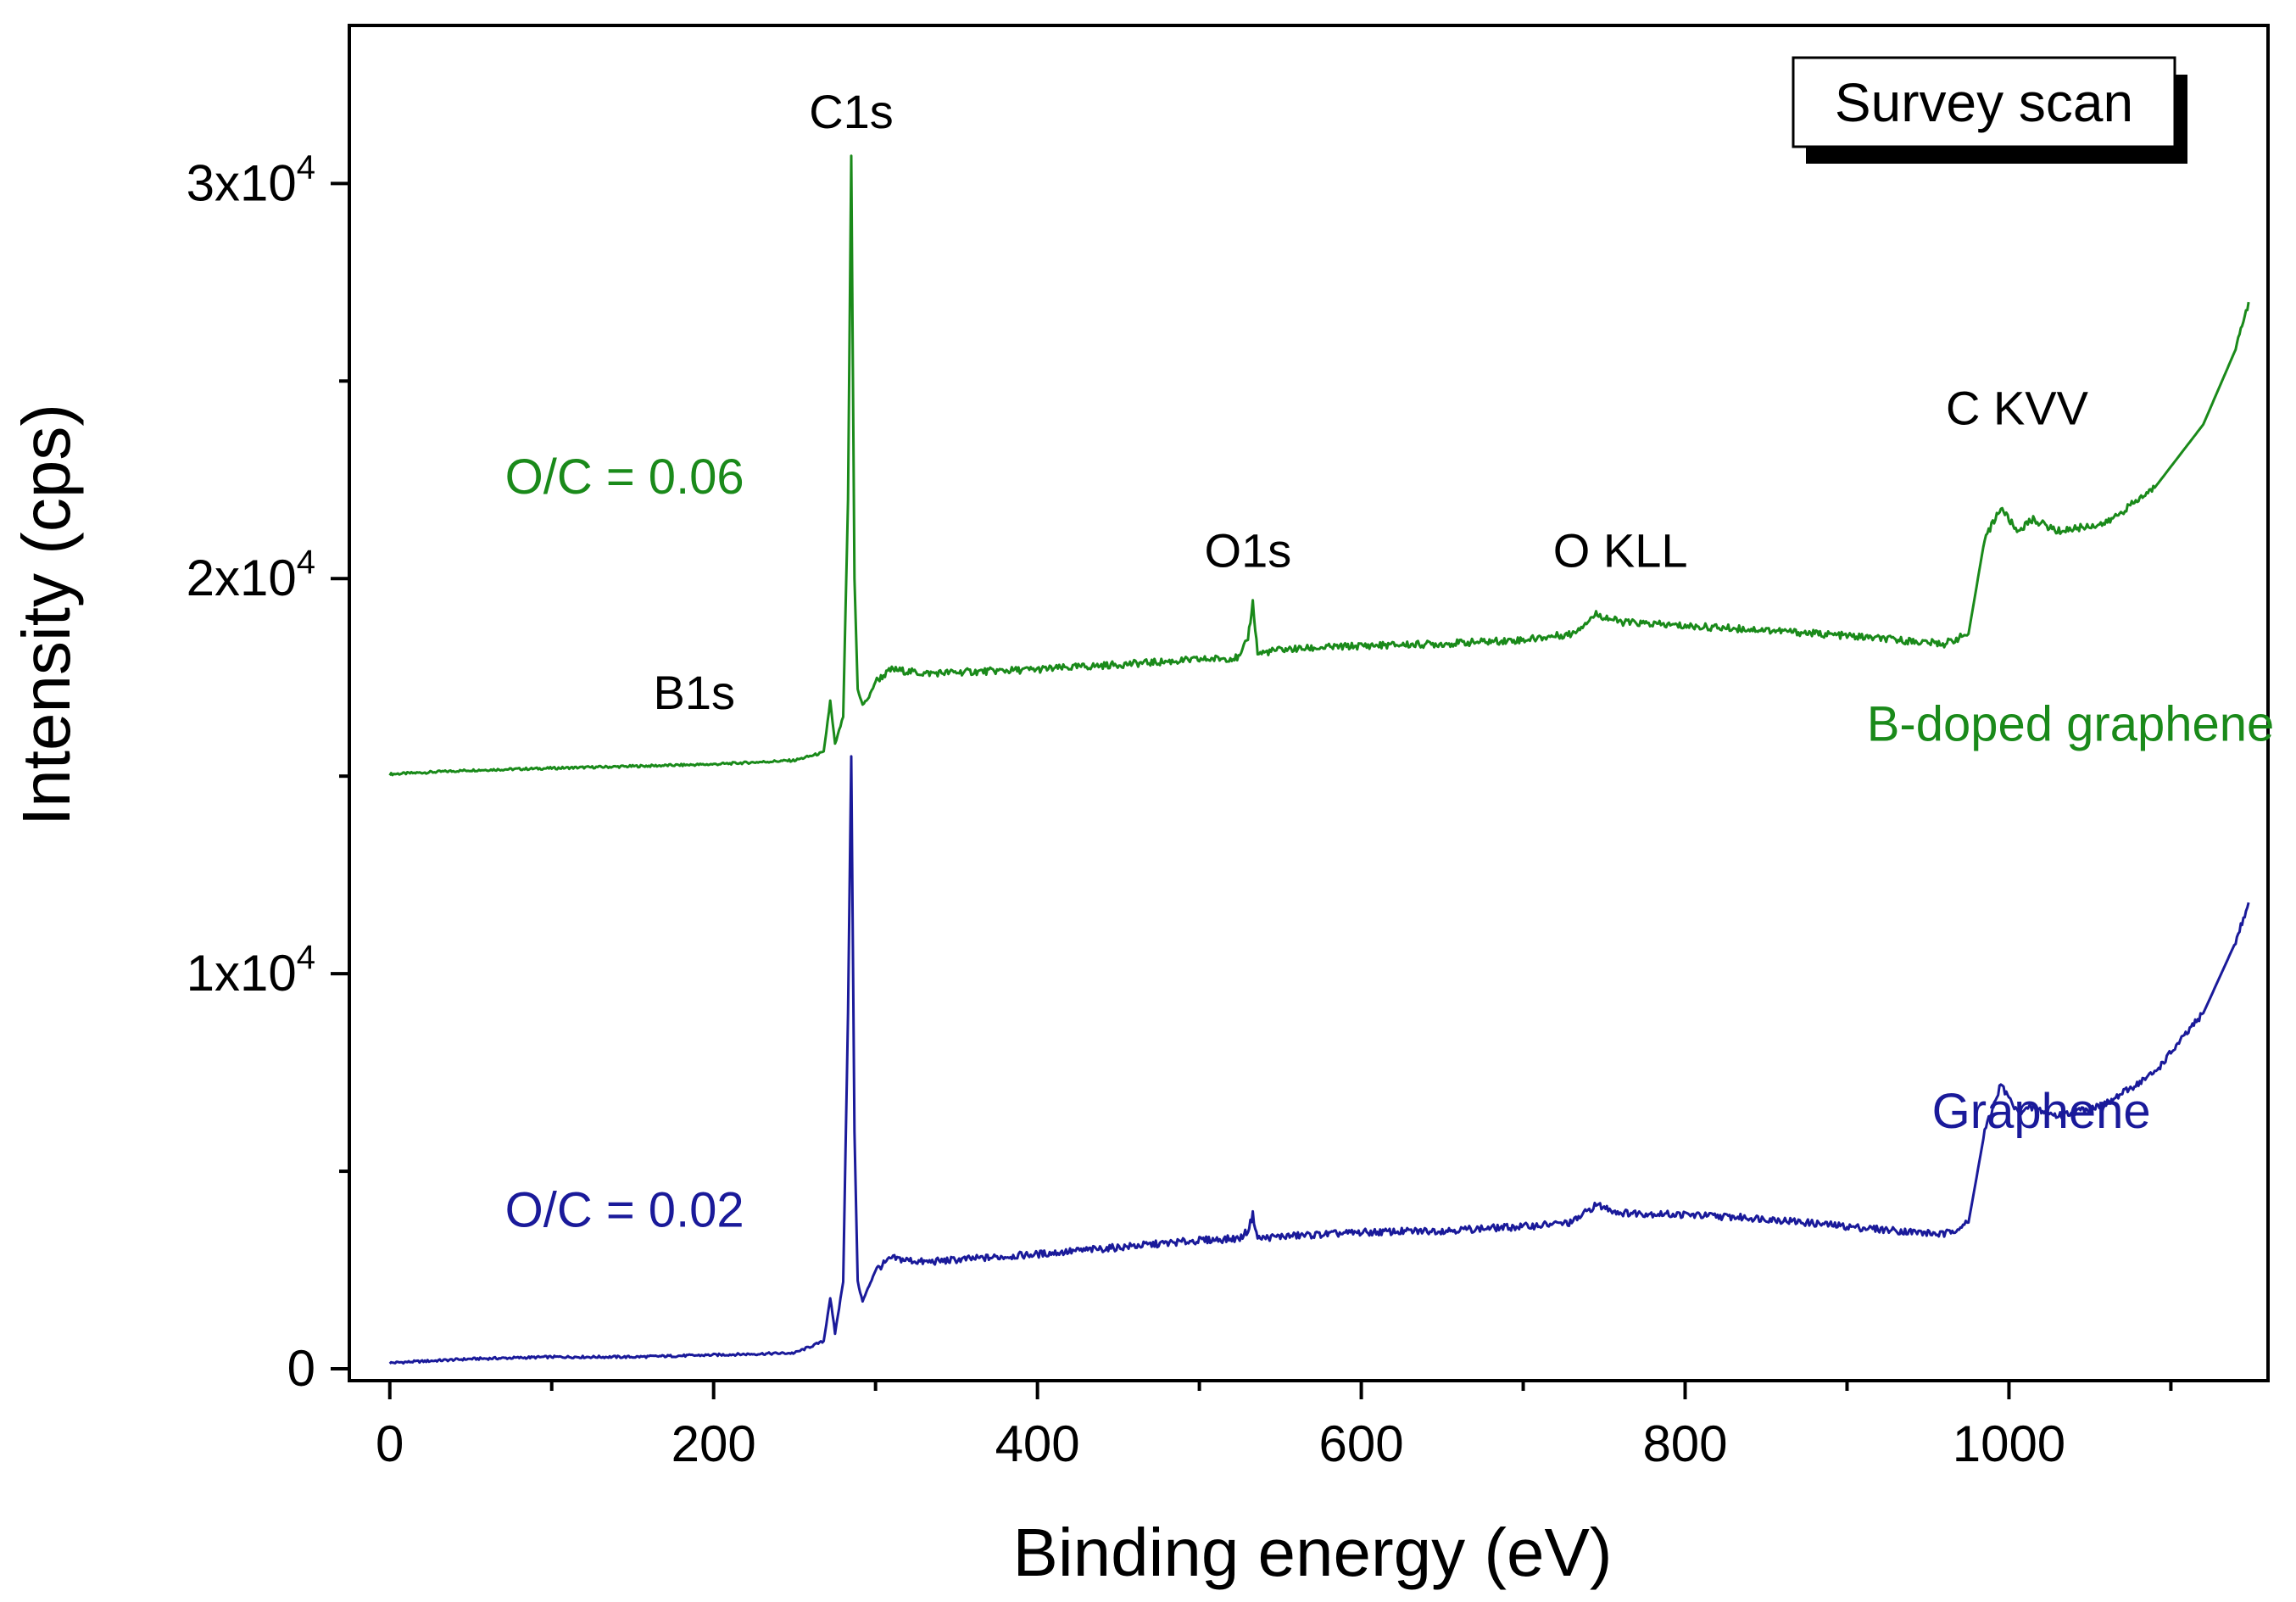  Describe the element at coordinates (1620, 550) in the screenshot. I see `peak-annotation: O KLL` at that location.